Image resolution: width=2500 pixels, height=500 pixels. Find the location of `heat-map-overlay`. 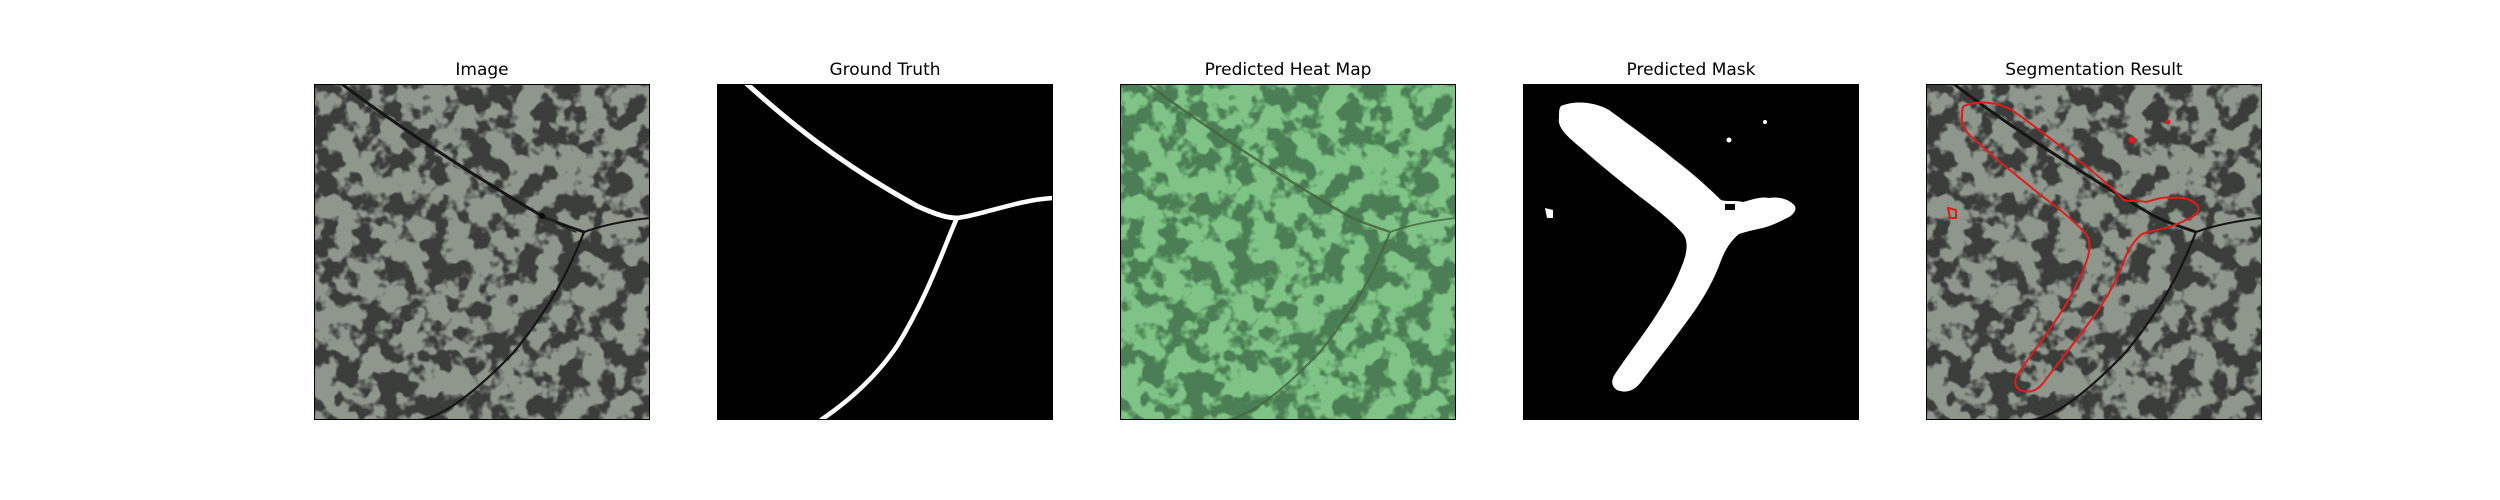

heat-map-overlay is located at coordinates (1288, 252).